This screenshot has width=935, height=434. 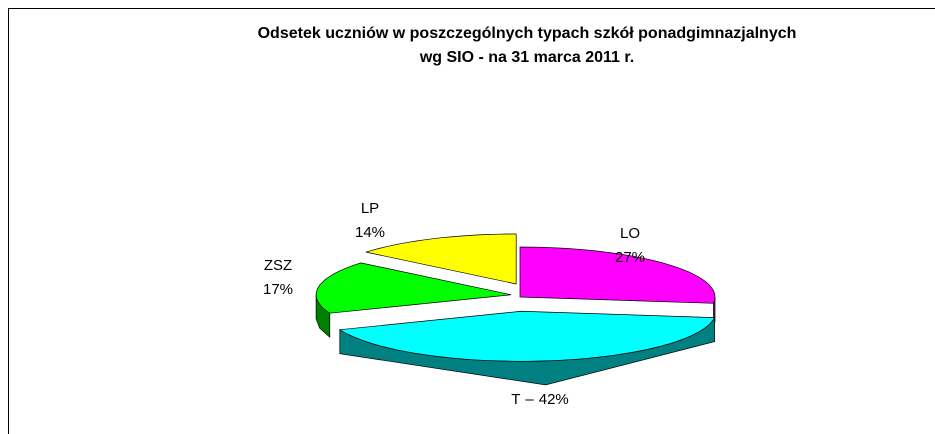 I want to click on value-label: 27%, so click(x=630, y=257).